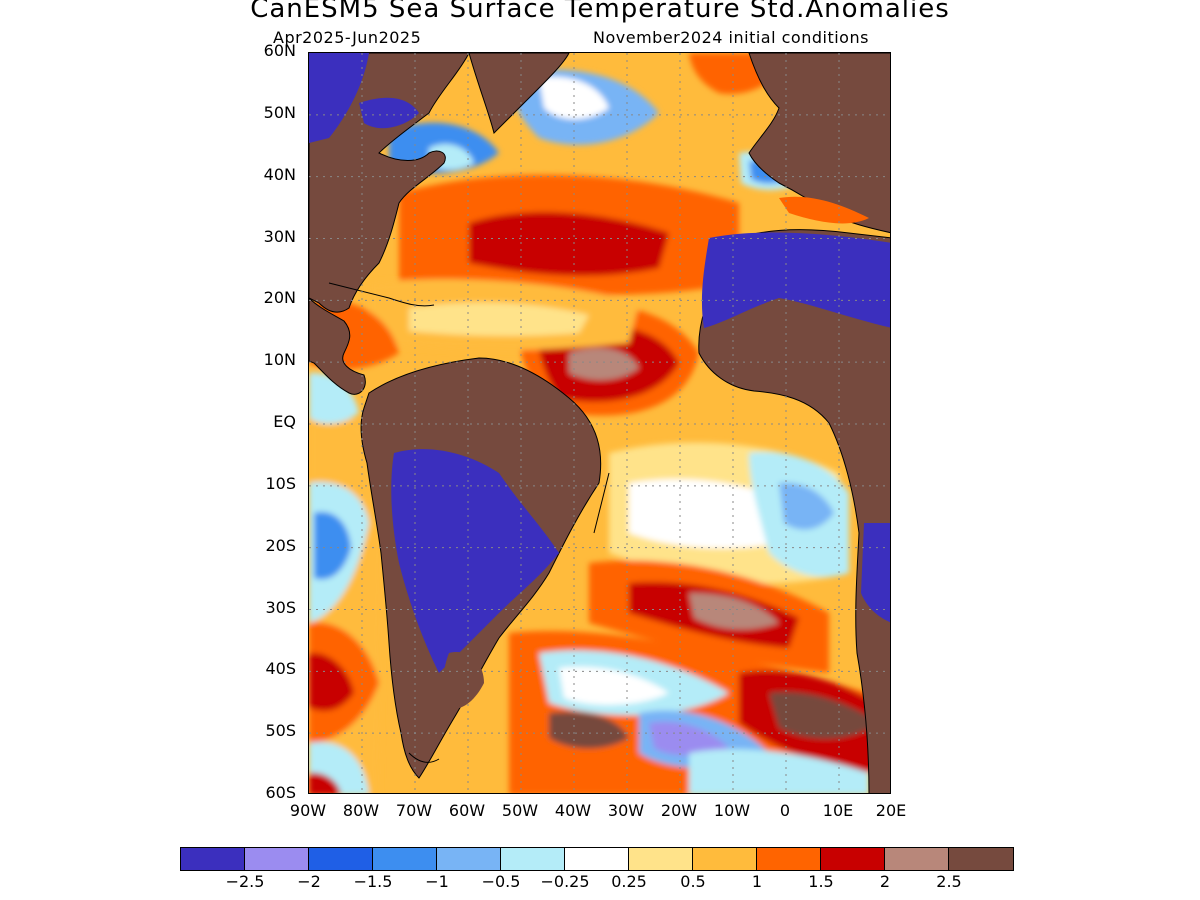 The height and width of the screenshot is (900, 1200). I want to click on color-bar-label: −0.25, so click(565, 881).